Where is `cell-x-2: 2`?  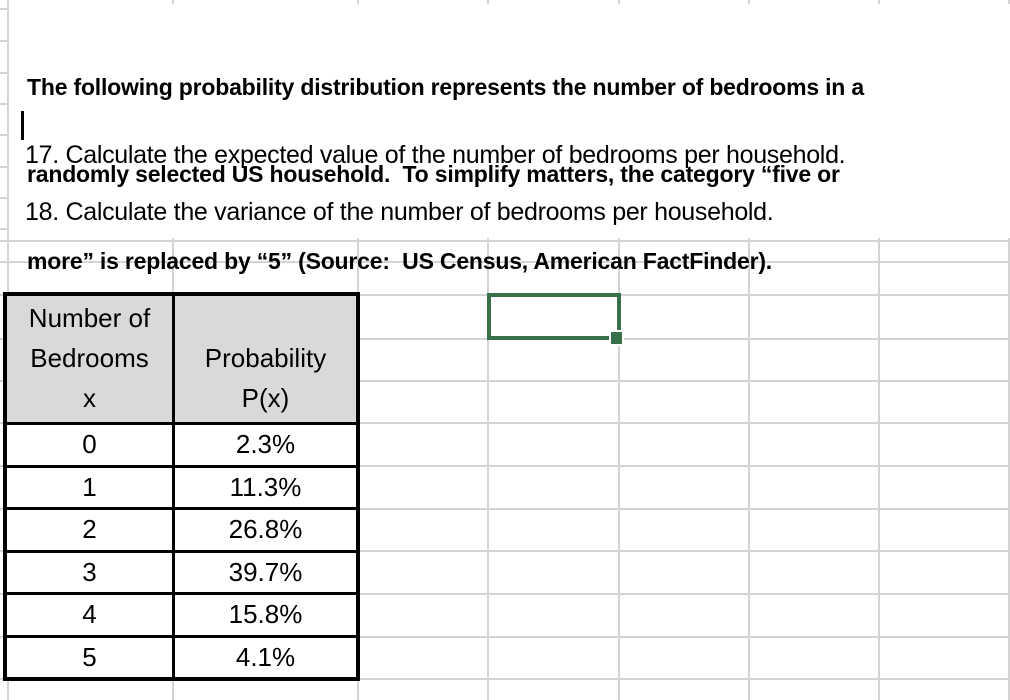
cell-x-2: 2 is located at coordinates (91, 530).